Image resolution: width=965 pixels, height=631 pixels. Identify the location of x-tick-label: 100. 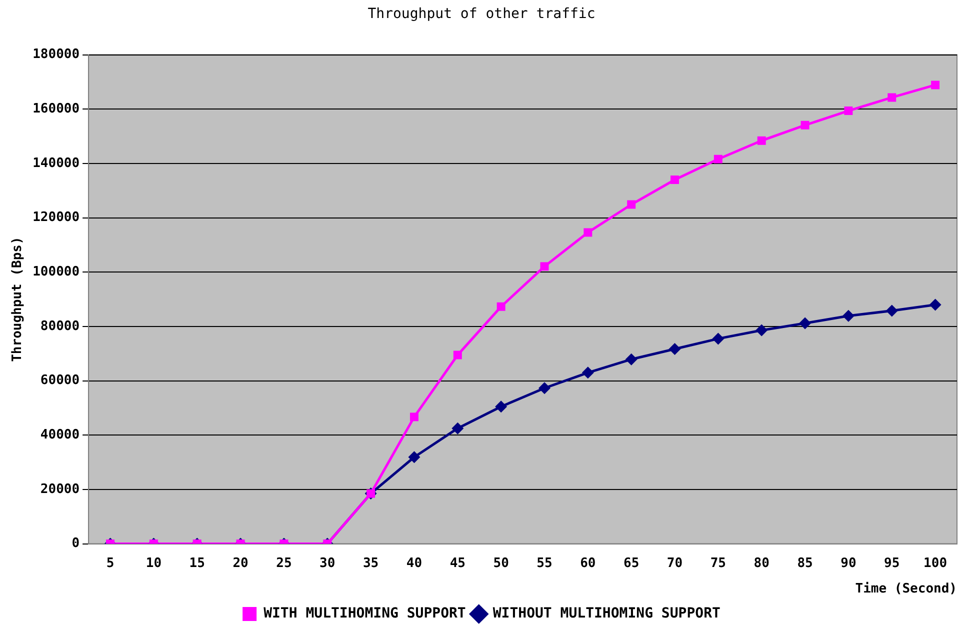
(936, 563).